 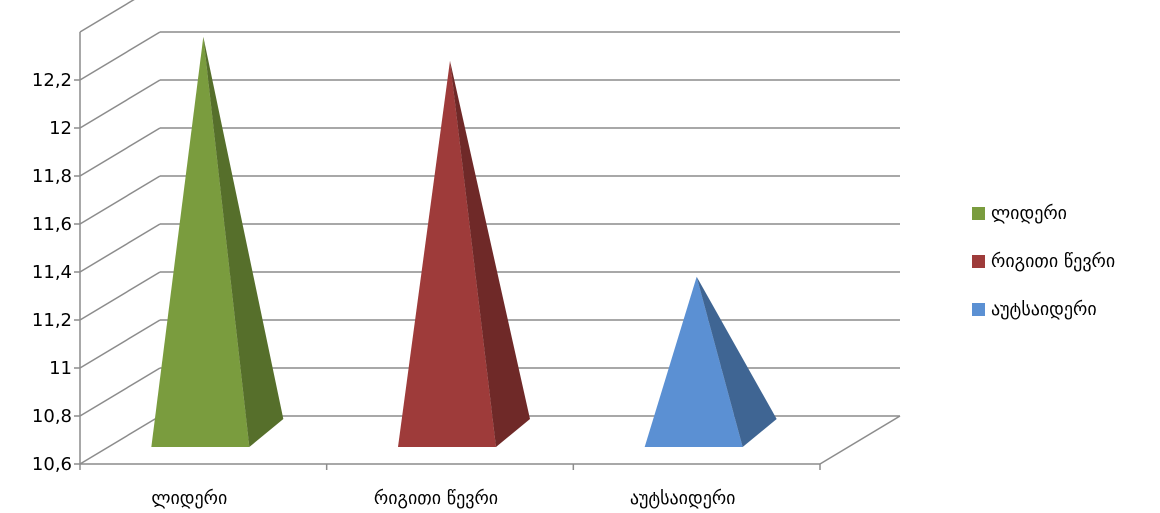 What do you see at coordinates (52, 464) in the screenshot?
I see `y-tick-label: 10,6` at bounding box center [52, 464].